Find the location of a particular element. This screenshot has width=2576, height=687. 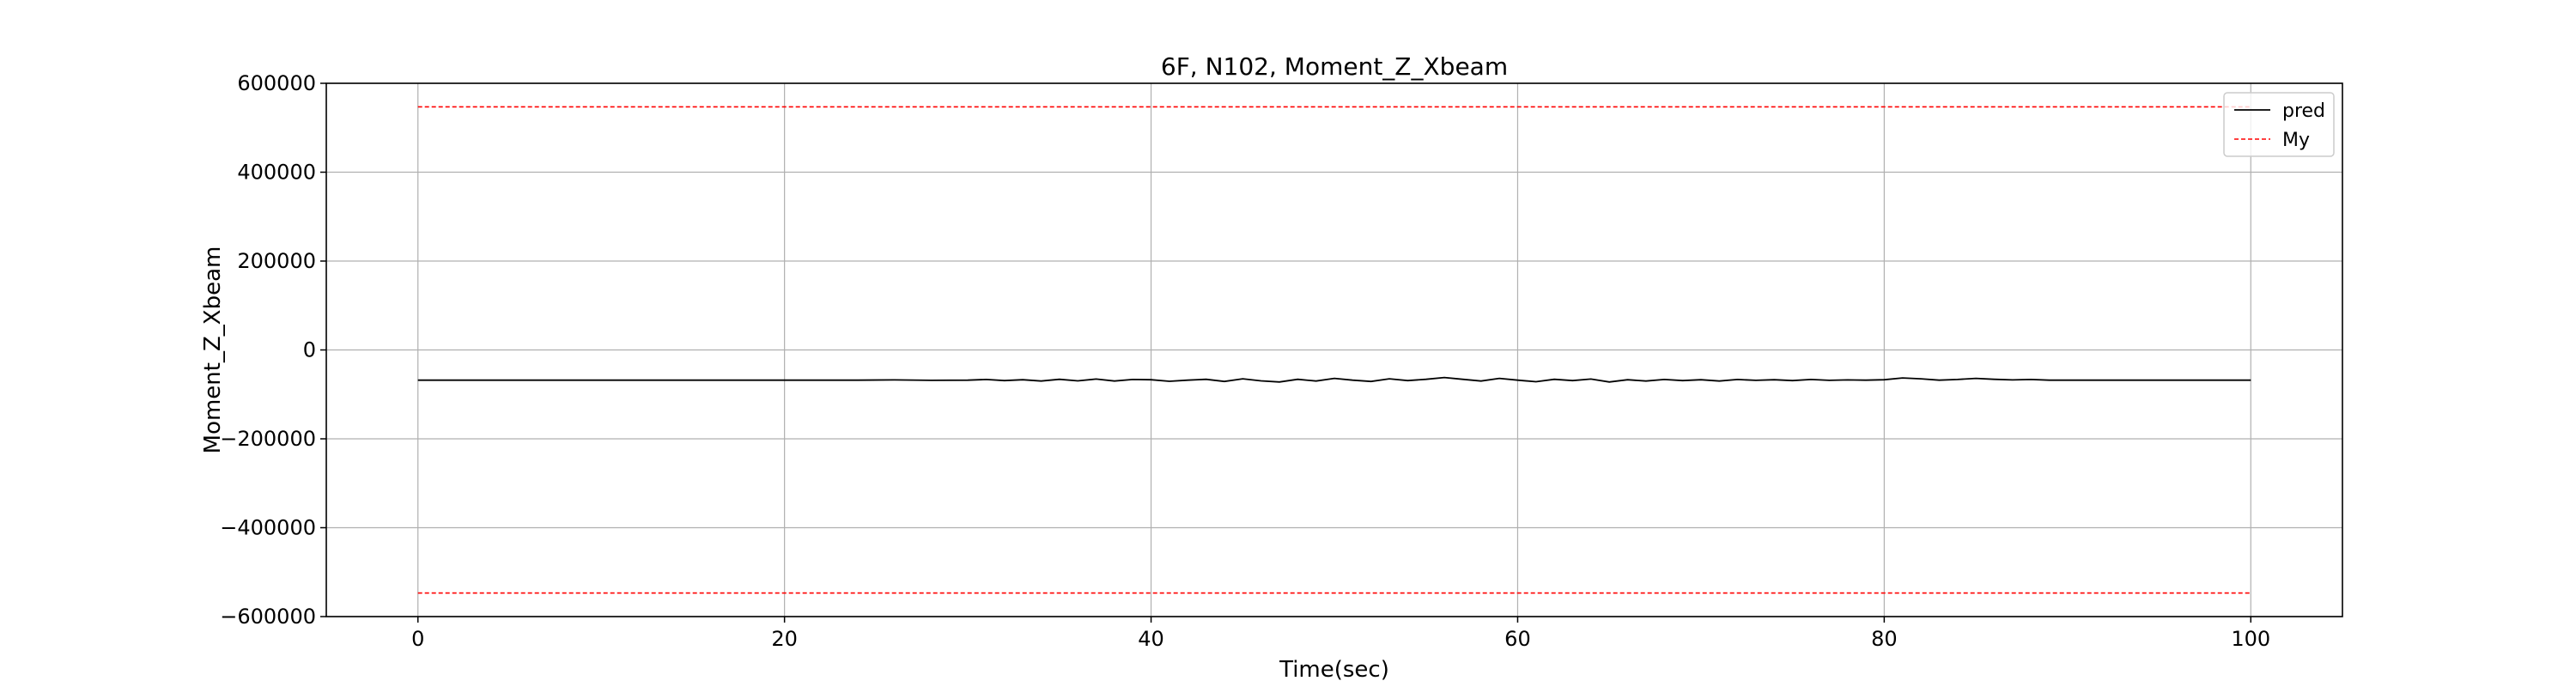

x-tick-label: 0 is located at coordinates (418, 639).